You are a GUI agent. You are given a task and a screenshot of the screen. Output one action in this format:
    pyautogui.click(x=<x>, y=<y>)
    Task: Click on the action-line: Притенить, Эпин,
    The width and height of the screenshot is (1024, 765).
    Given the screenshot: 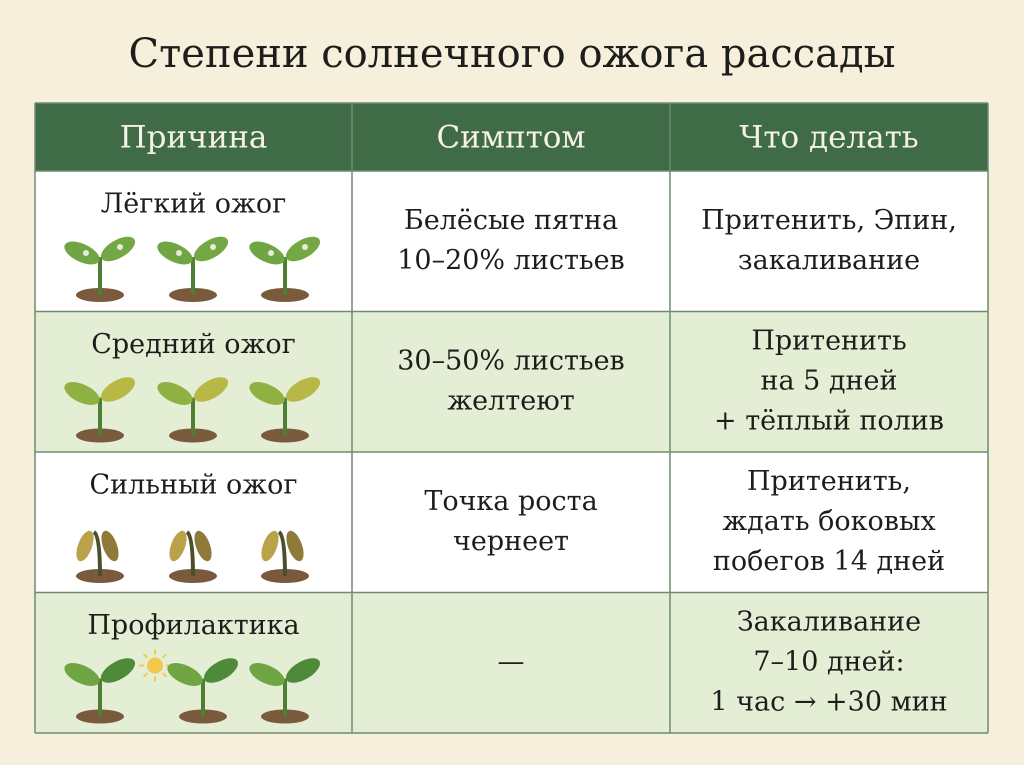 What is the action you would take?
    pyautogui.click(x=829, y=220)
    